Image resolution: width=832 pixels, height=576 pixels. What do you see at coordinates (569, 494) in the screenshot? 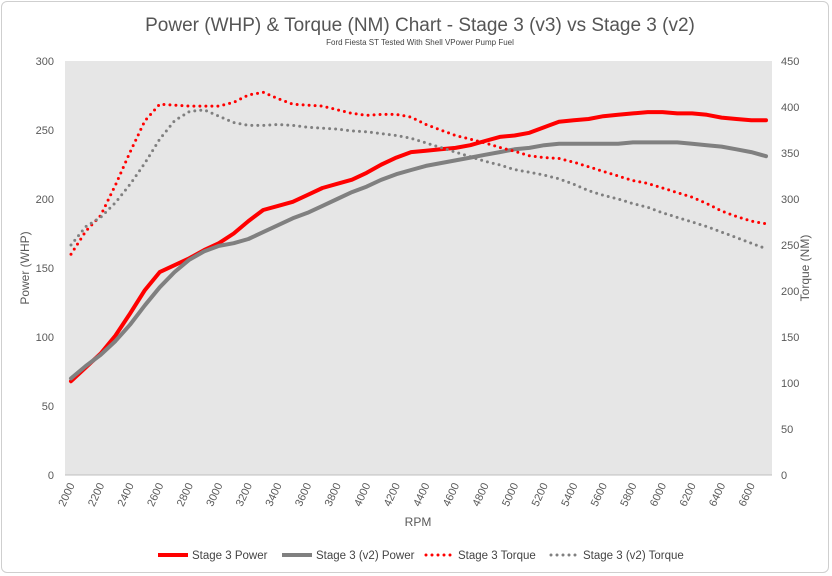
I see `x-tick-label: 5400` at bounding box center [569, 494].